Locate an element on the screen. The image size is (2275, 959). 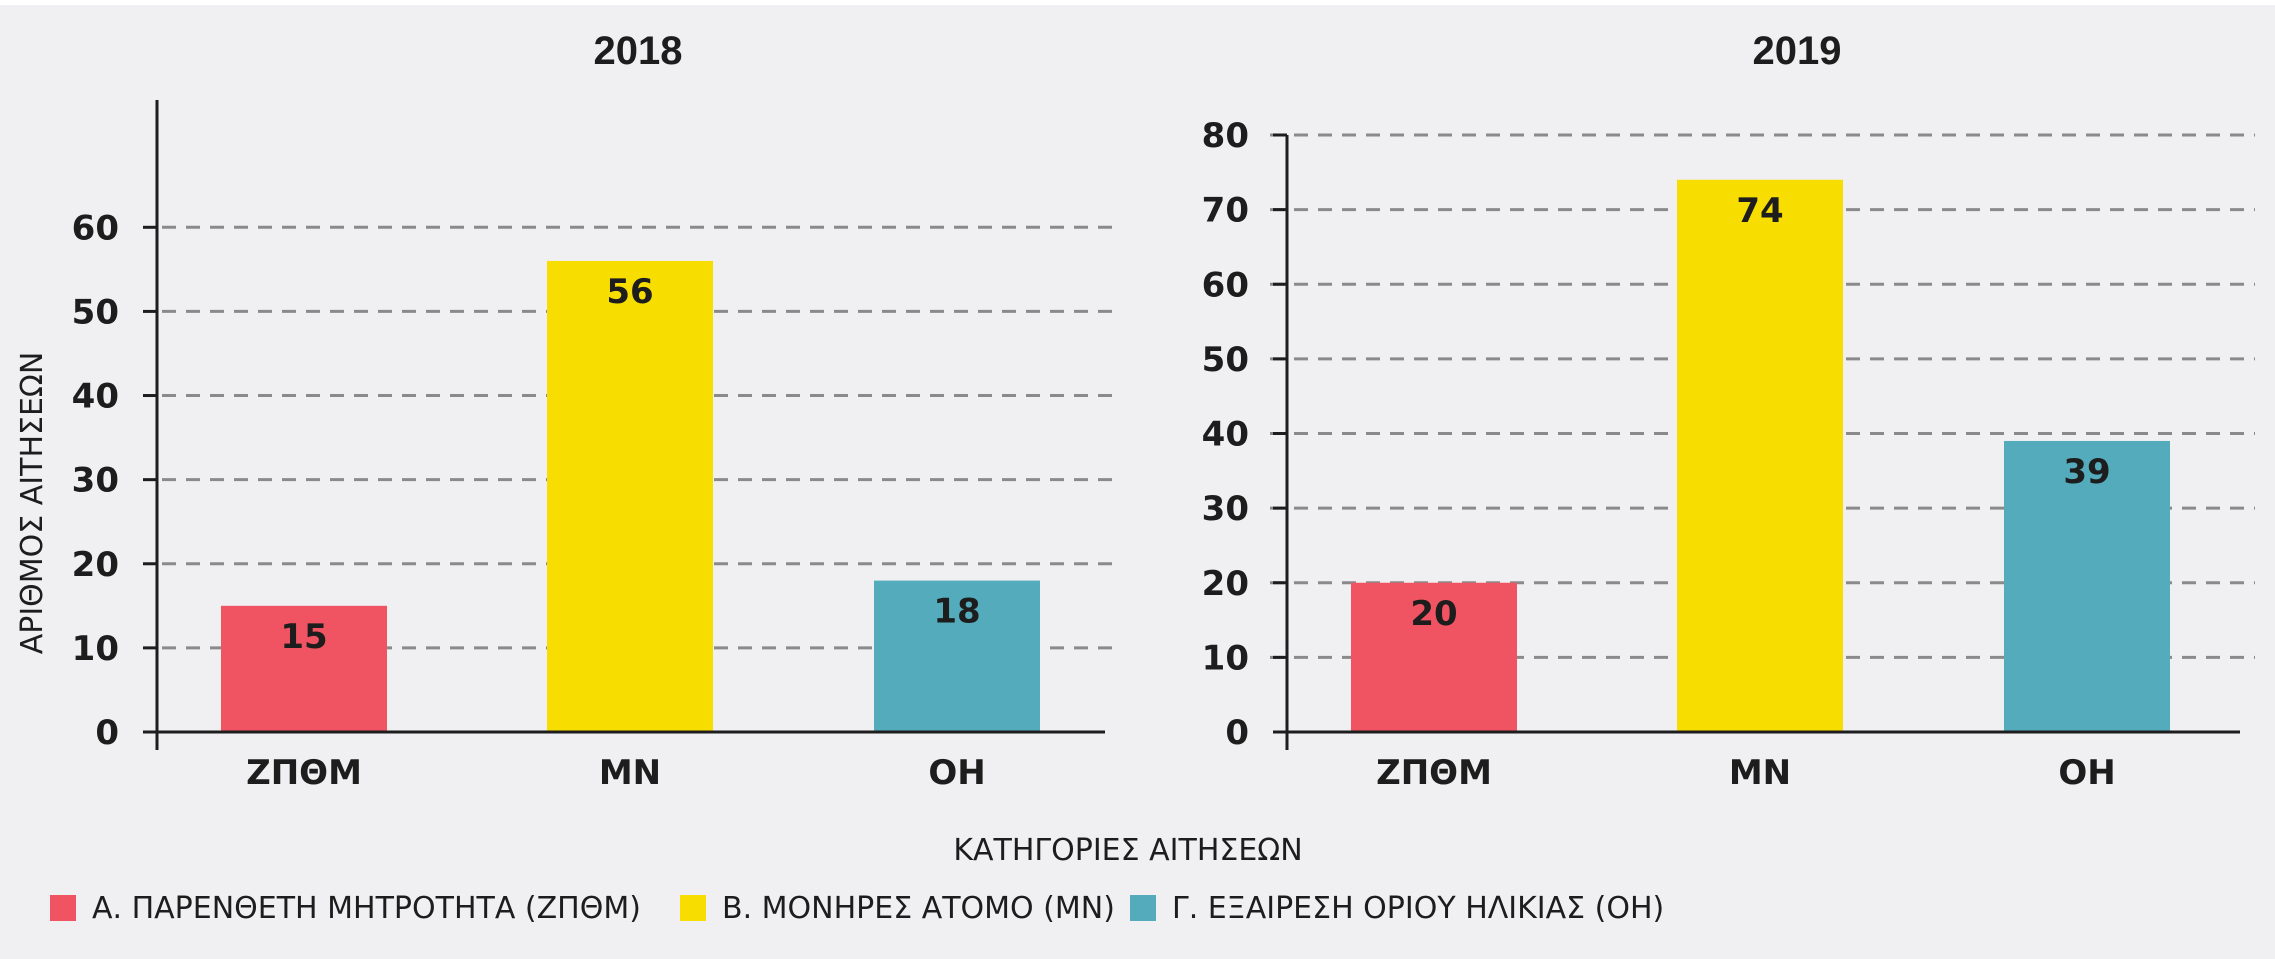
chart-title: 2018 is located at coordinates (638, 51).